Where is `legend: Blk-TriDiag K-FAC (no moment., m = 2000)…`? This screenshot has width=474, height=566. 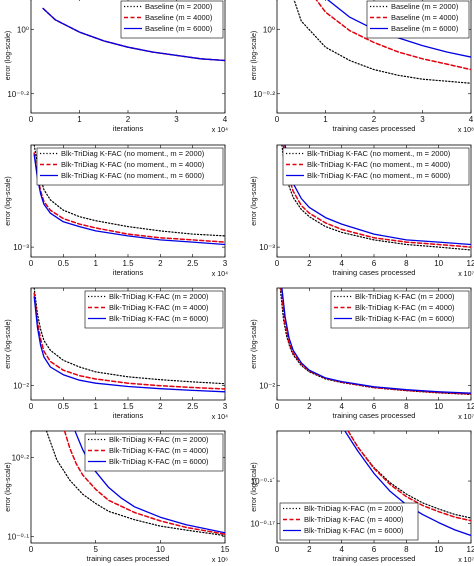
legend: Blk-TriDiag K-FAC (no moment., m = 2000)… is located at coordinates (376, 166).